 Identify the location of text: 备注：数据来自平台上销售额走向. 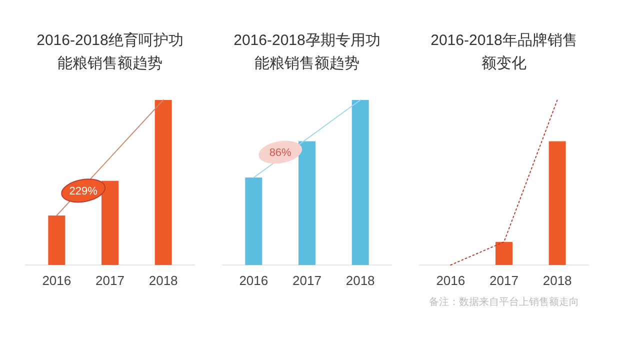
(504, 302).